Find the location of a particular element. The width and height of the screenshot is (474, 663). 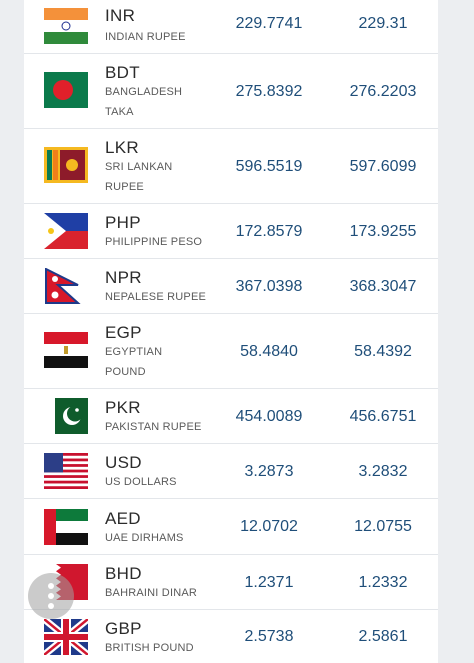

currency-code: LKR is located at coordinates (122, 147).